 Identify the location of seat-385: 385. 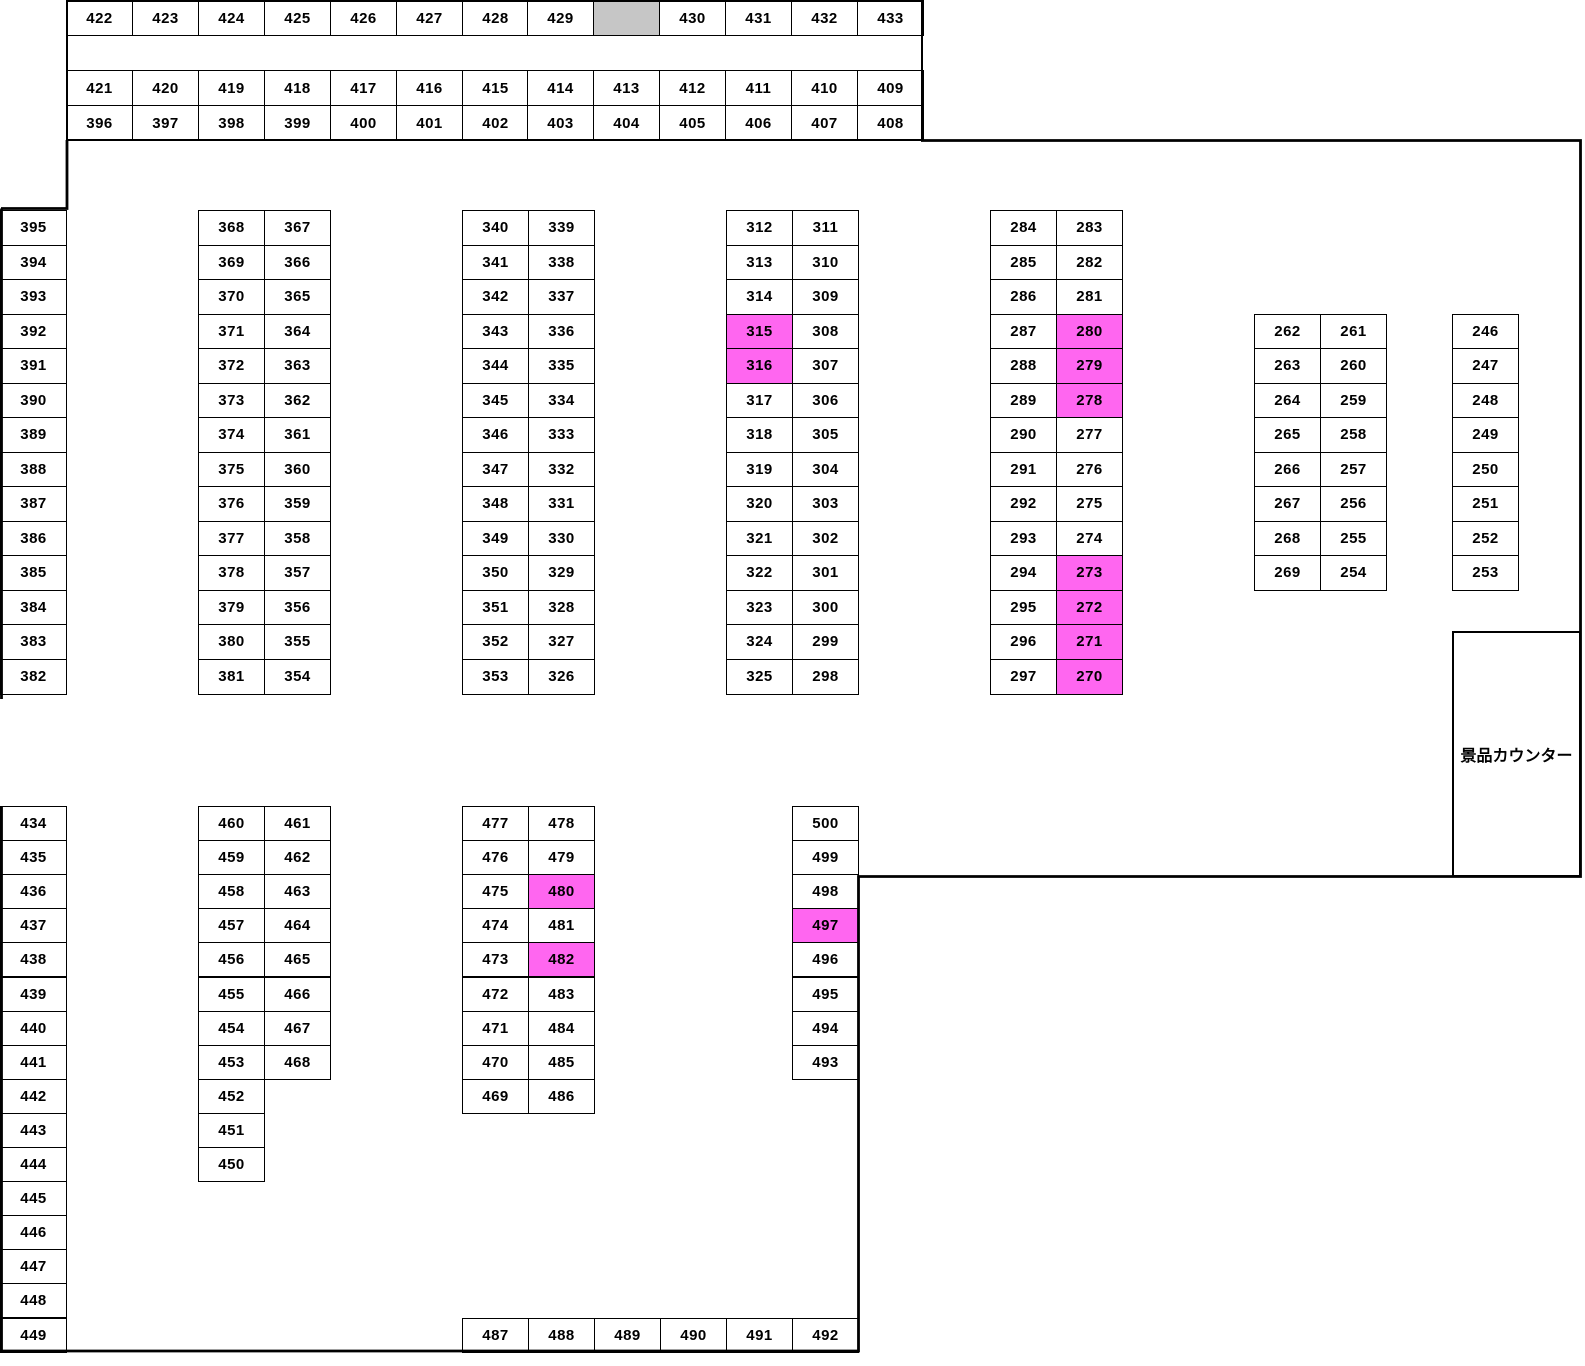
(33, 573).